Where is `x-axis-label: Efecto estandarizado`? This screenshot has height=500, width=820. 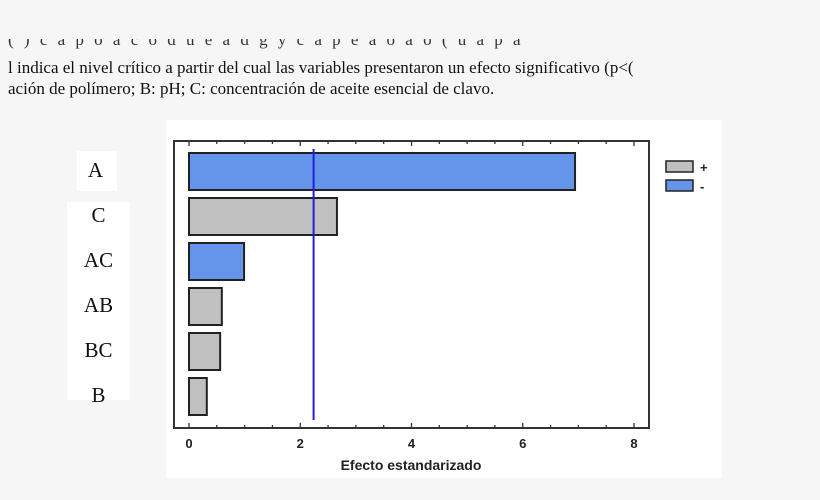 x-axis-label: Efecto estandarizado is located at coordinates (411, 465).